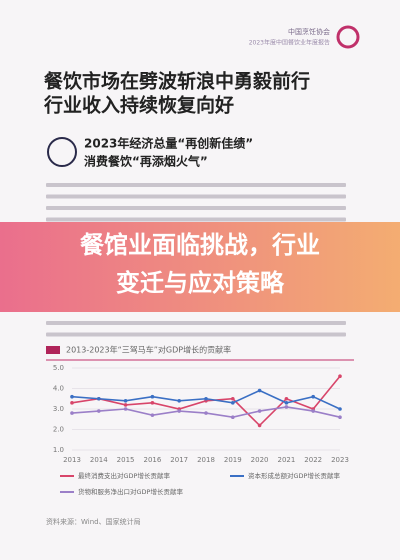  I want to click on org: 中国烹饪协会, so click(309, 31).